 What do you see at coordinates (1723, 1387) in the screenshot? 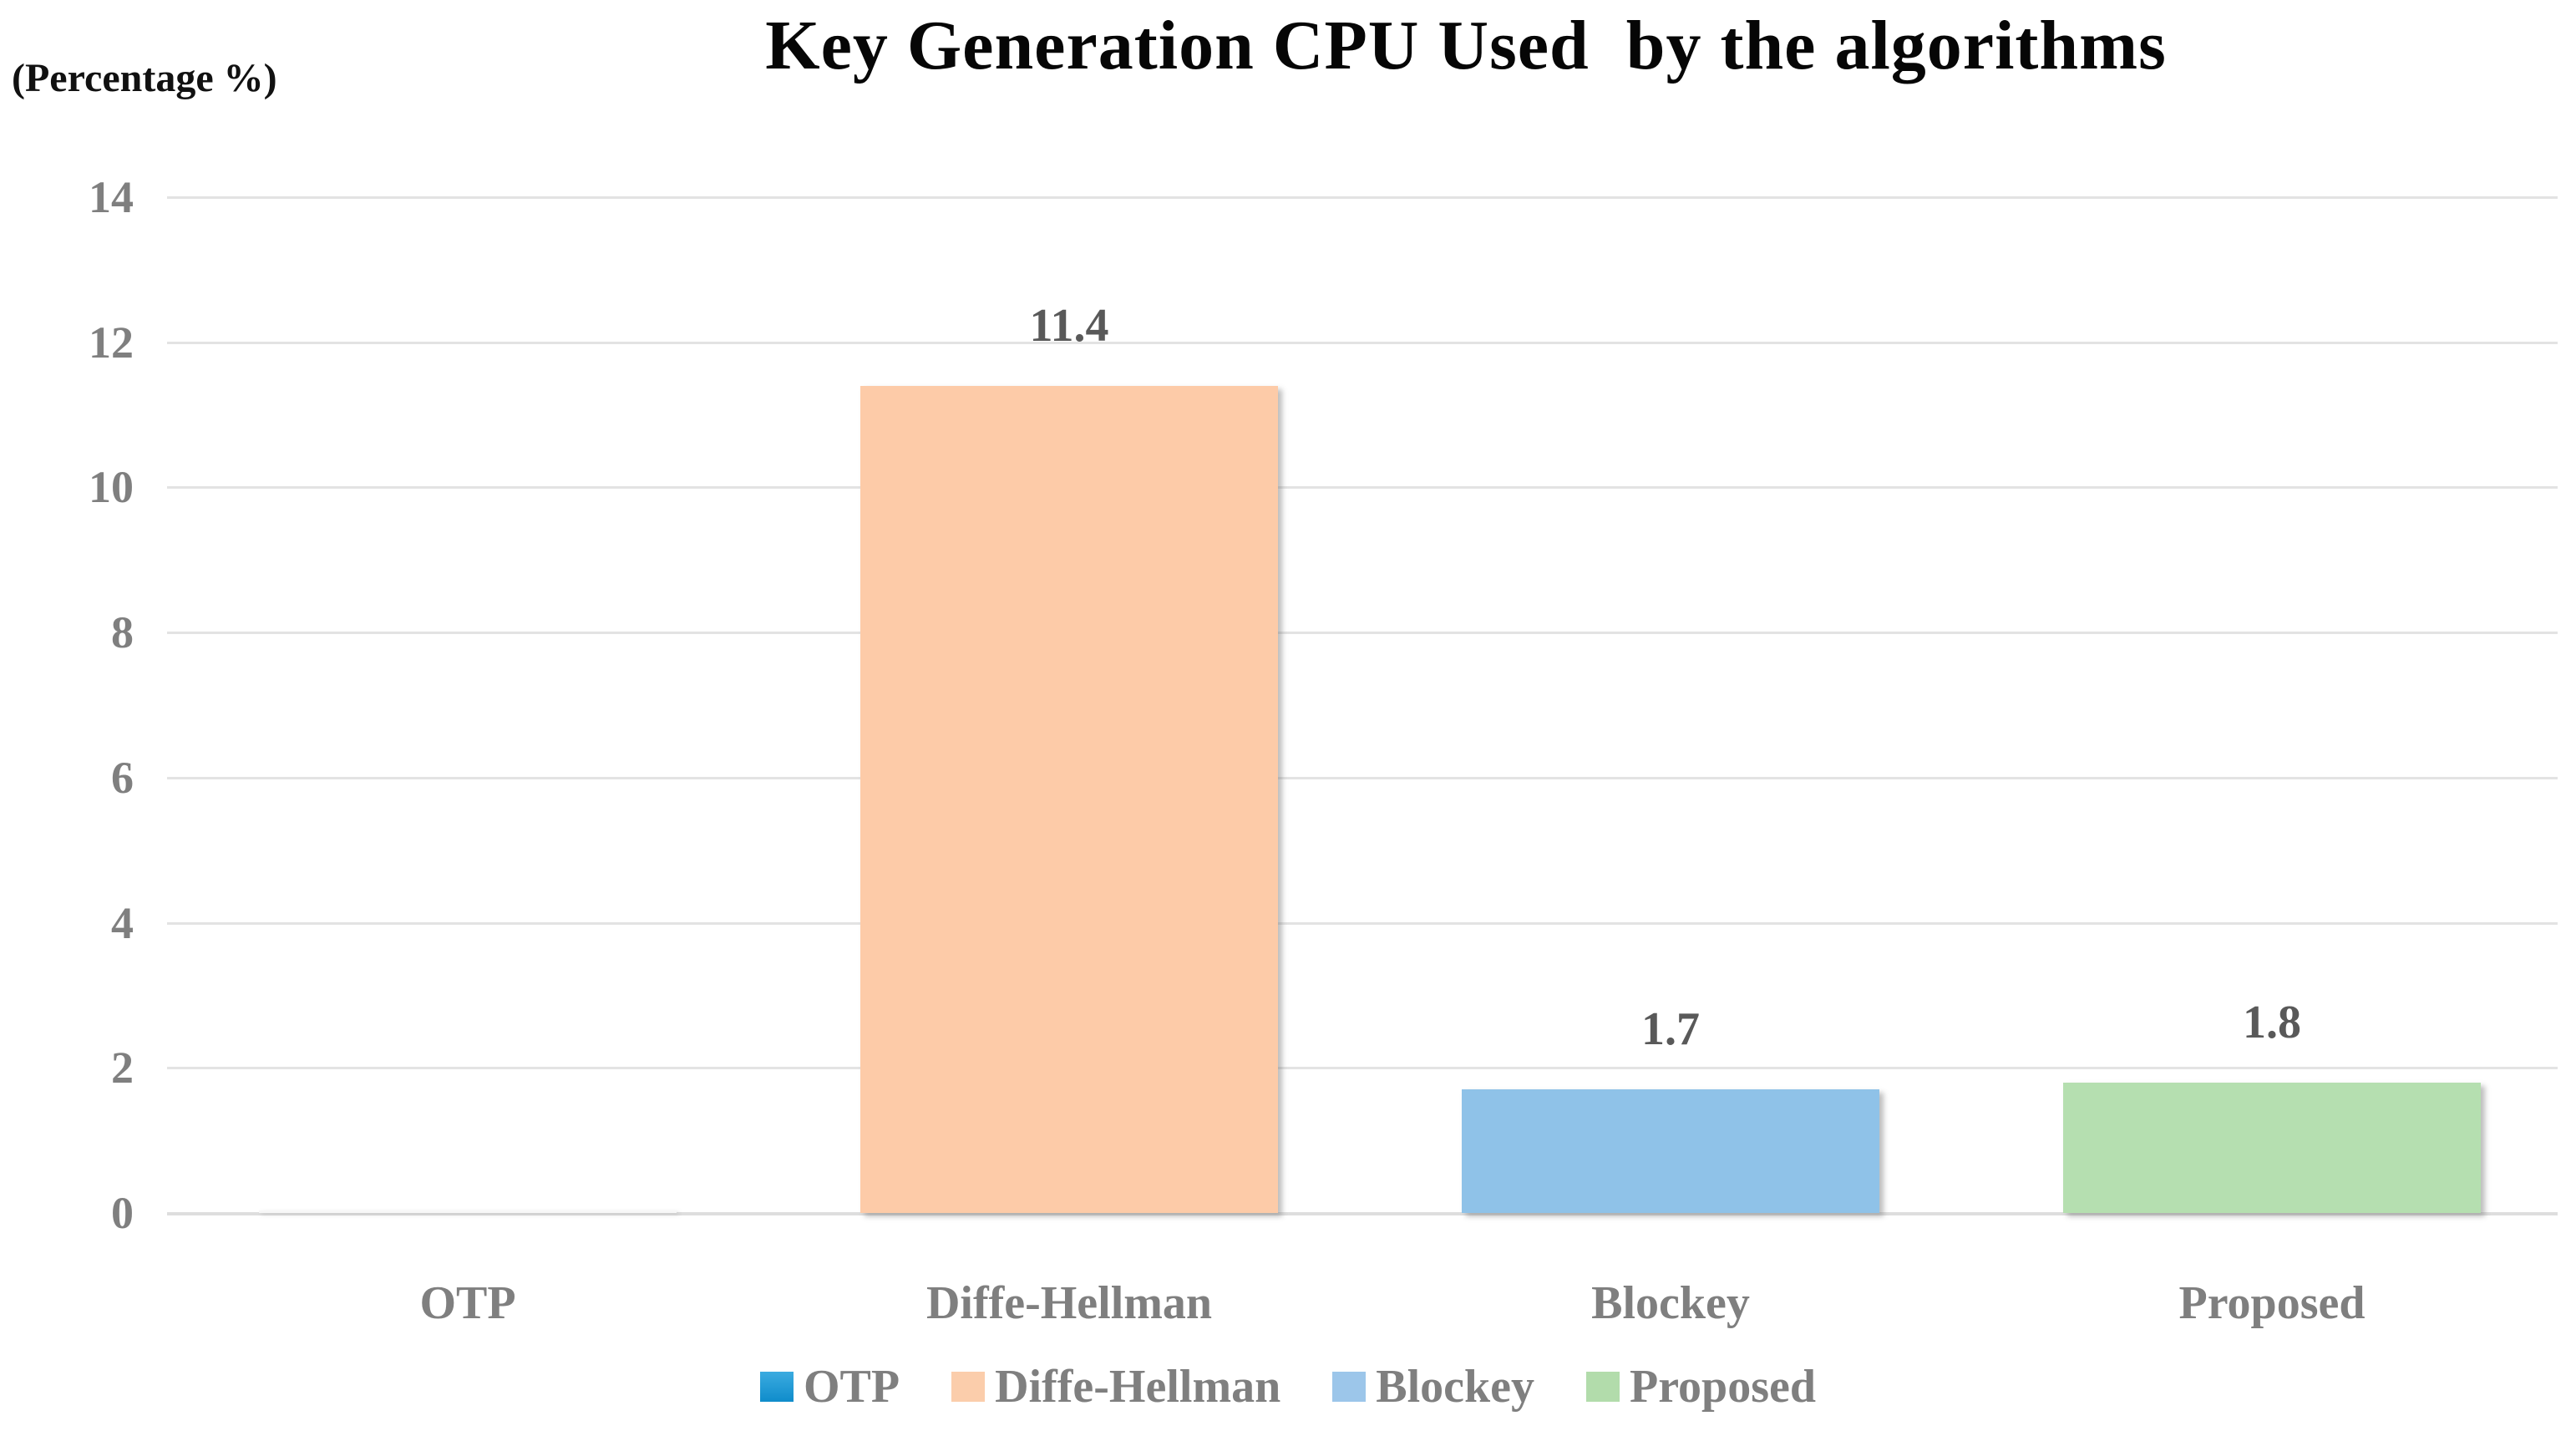
I see `legend-label-proposed: Proposed` at bounding box center [1723, 1387].